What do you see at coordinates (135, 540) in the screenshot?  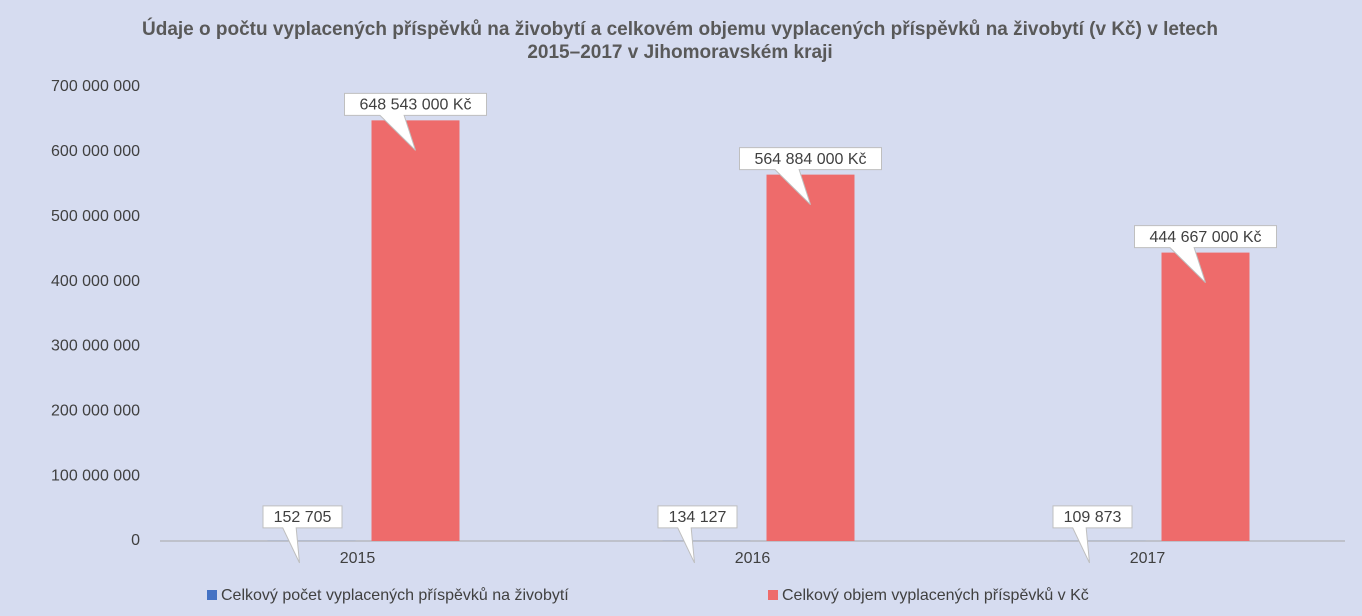 I see `y-tick-label: 0` at bounding box center [135, 540].